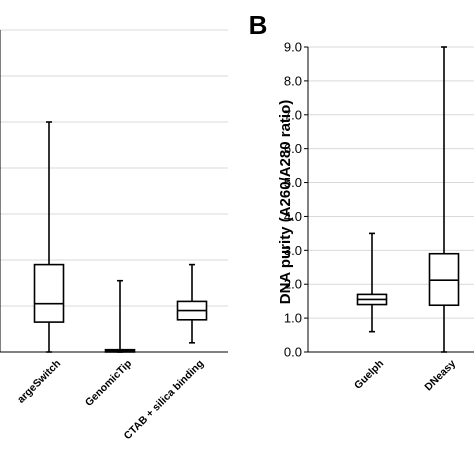  I want to click on panel-a-category-label: CTAB + silica binding, so click(164, 400).